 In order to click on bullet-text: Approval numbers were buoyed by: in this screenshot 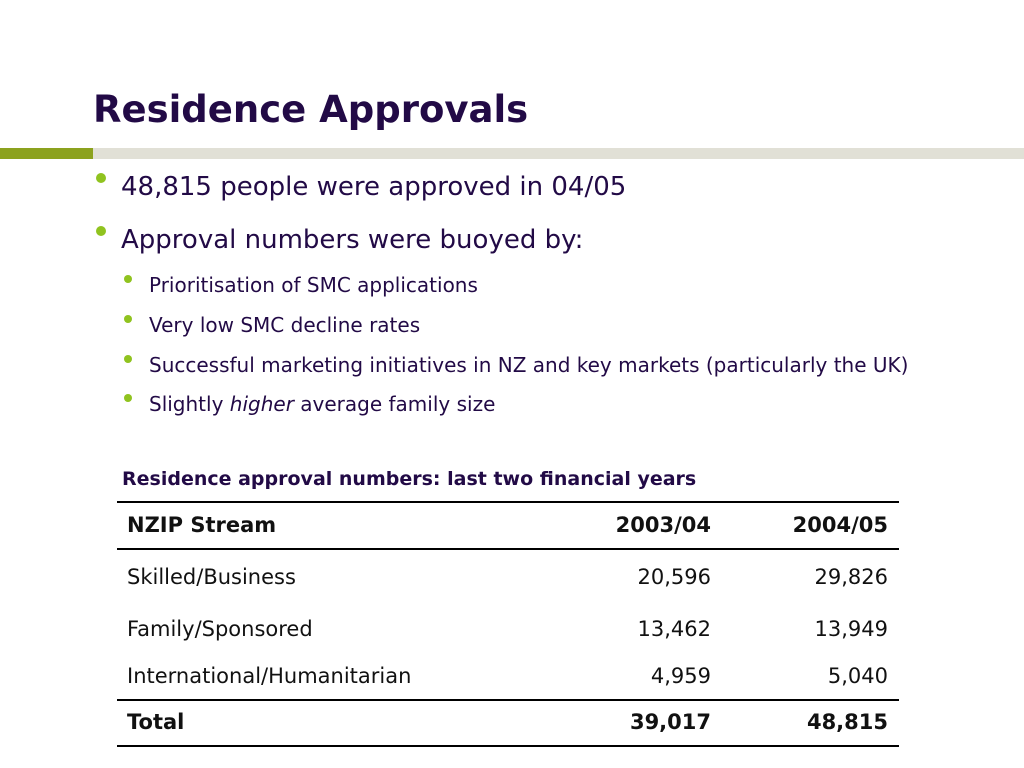, I will do `click(352, 240)`.